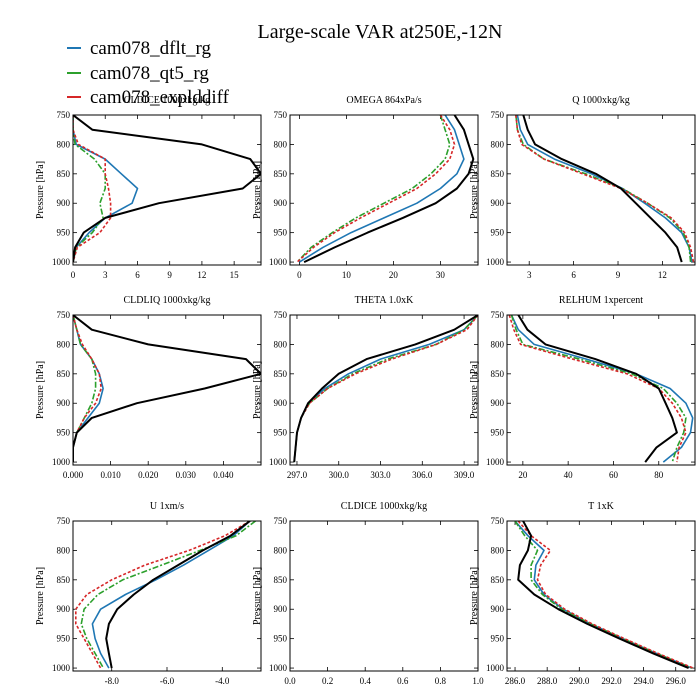  Describe the element at coordinates (384, 506) in the screenshot. I see `panel-title: CLDICE 1000xkg/kg` at that location.